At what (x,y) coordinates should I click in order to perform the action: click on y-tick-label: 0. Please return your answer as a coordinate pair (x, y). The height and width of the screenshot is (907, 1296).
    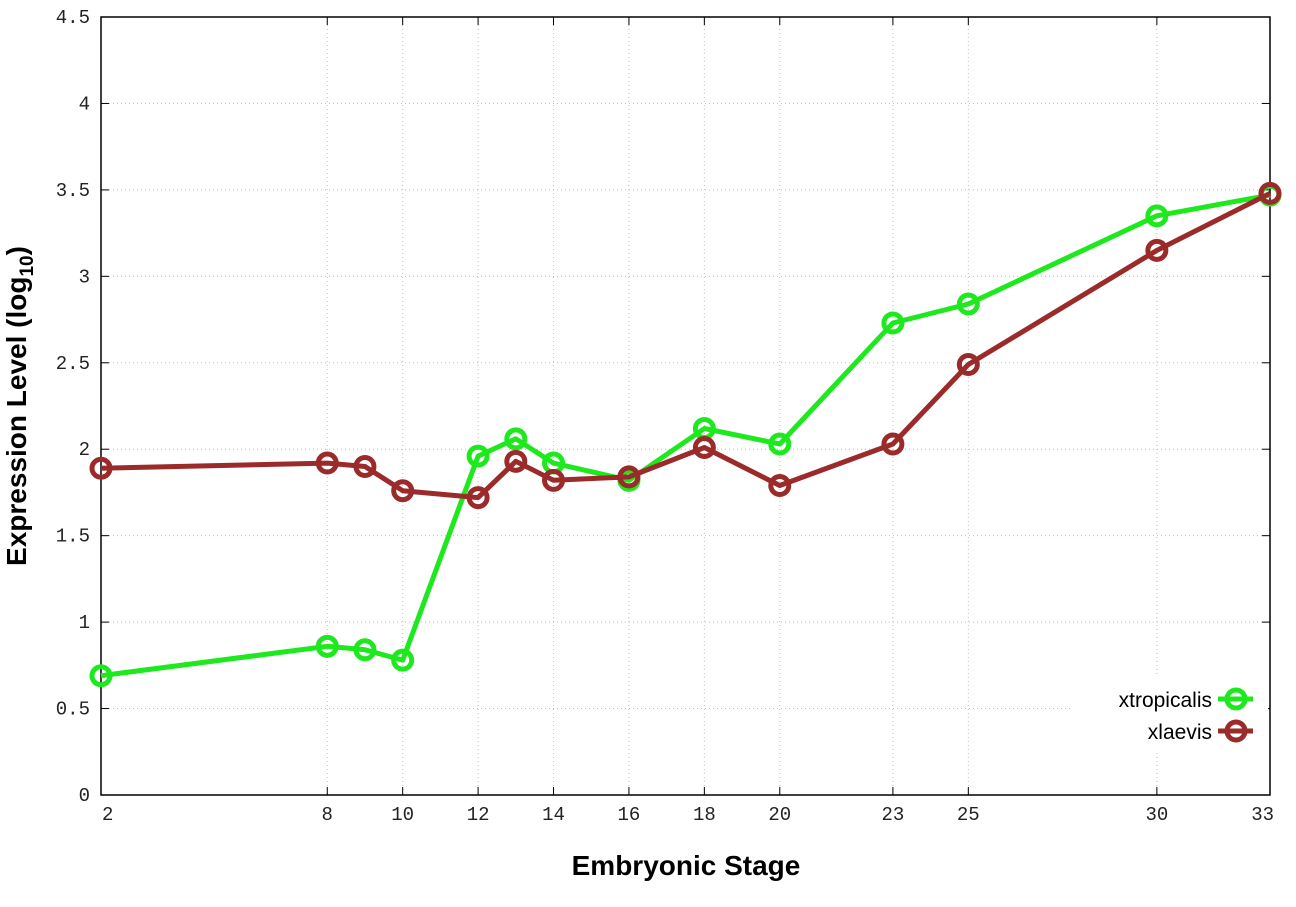
    Looking at the image, I should click on (84, 796).